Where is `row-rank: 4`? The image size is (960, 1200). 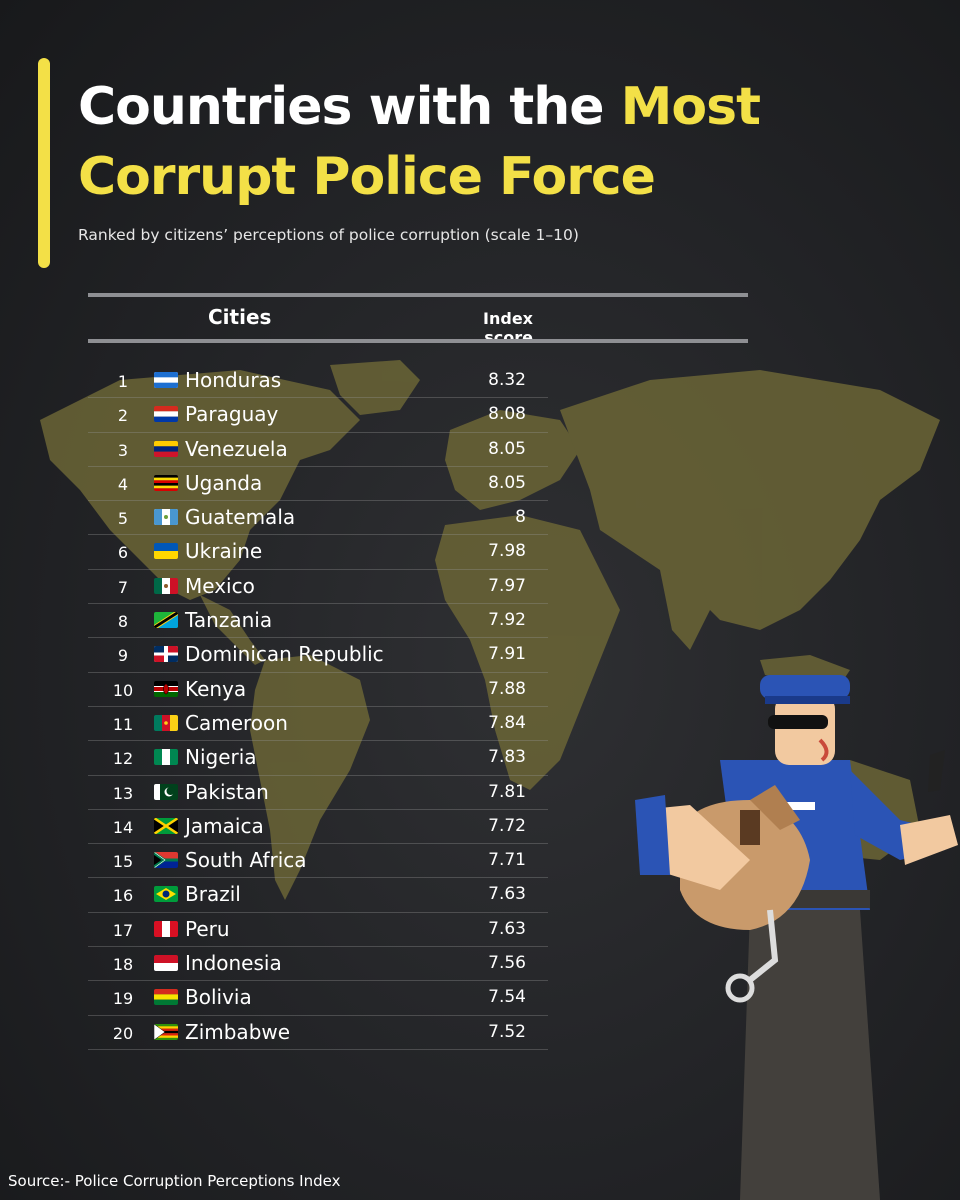
row-rank: 4 is located at coordinates (123, 484).